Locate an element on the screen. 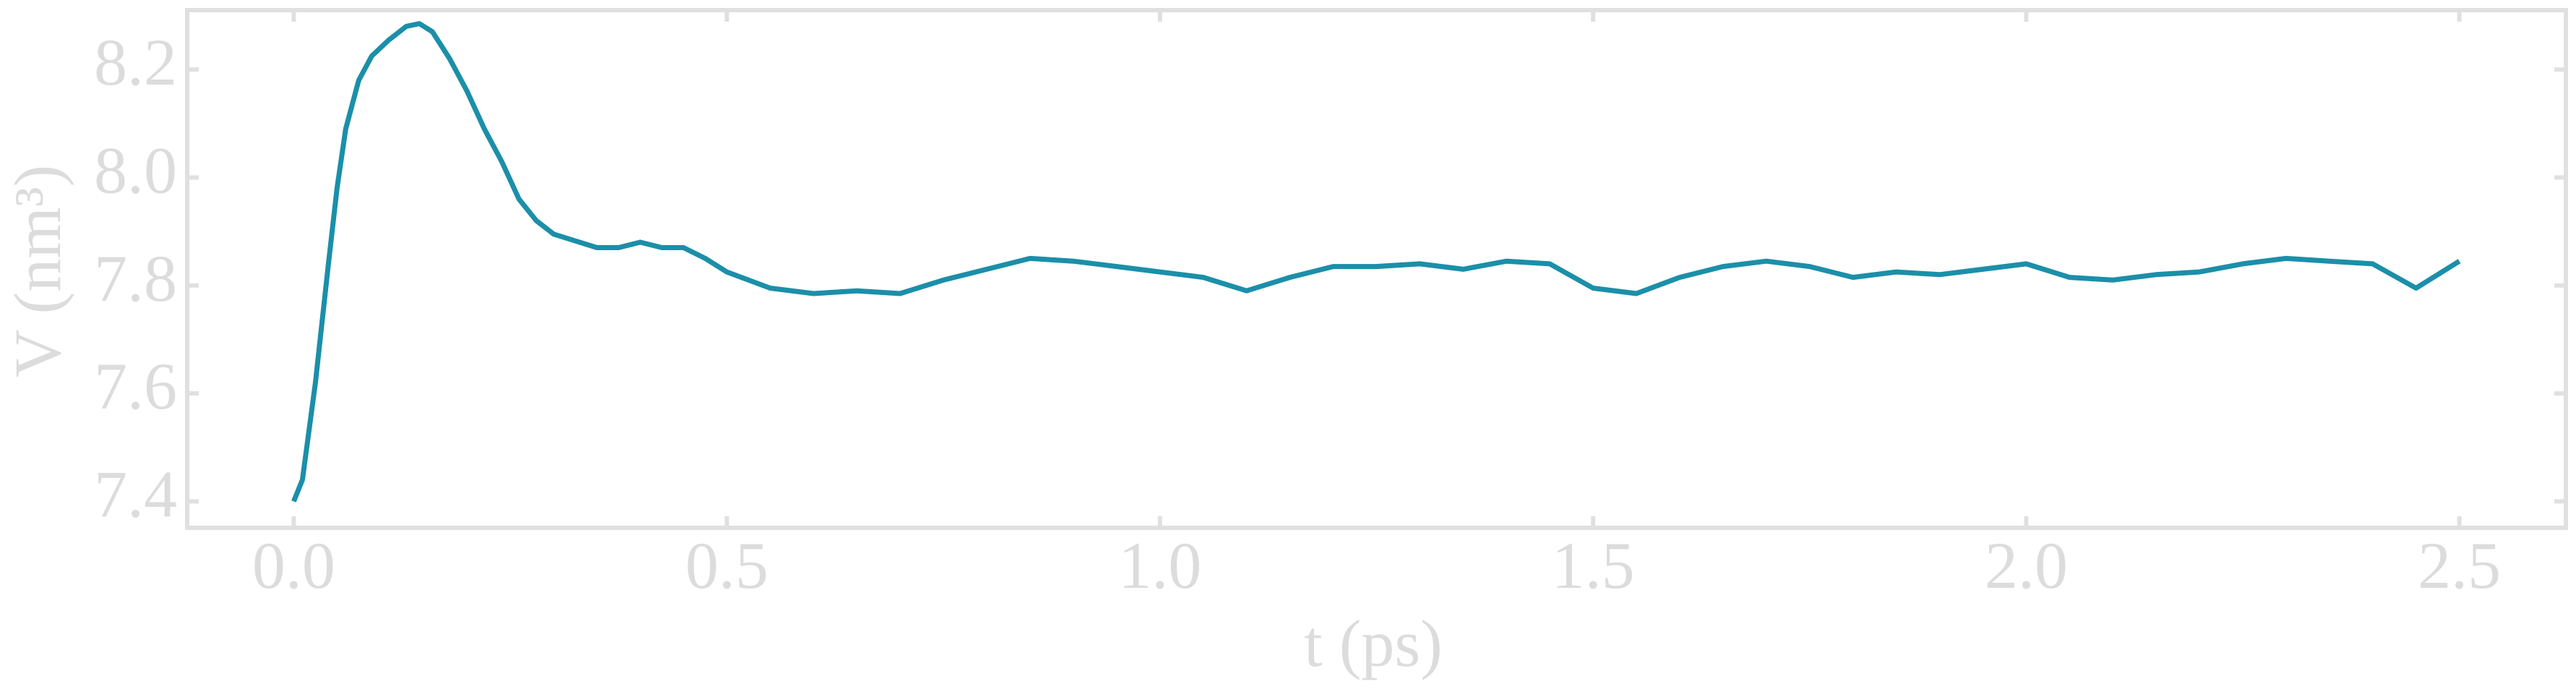 The height and width of the screenshot is (697, 2576). y-tick-label: 8.0 is located at coordinates (135, 171).